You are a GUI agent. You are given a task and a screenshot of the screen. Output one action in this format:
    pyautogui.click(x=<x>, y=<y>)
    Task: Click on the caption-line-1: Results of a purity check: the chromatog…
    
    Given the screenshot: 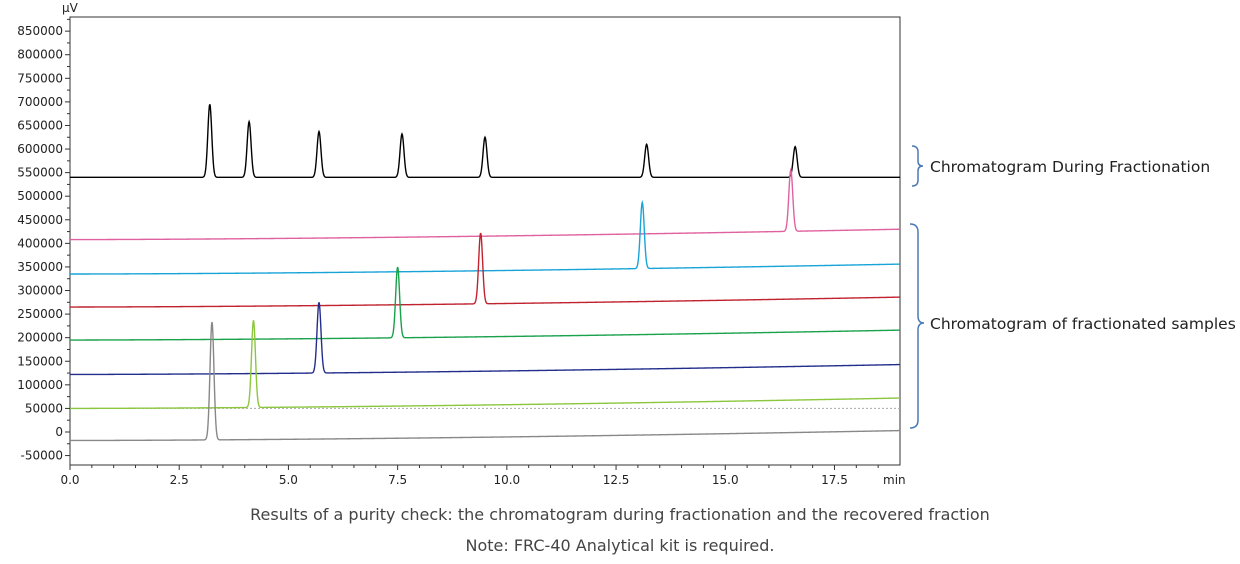 What is the action you would take?
    pyautogui.click(x=620, y=514)
    